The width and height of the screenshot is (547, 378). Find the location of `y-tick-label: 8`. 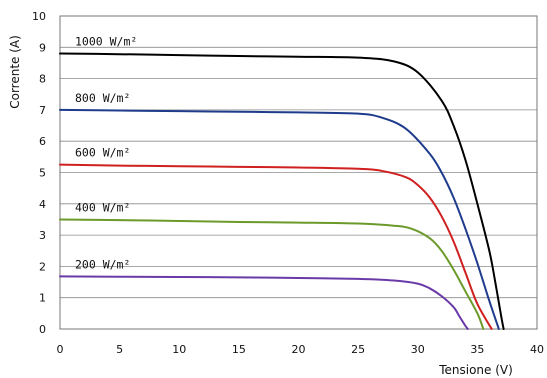

y-tick-label: 8 is located at coordinates (42, 79).